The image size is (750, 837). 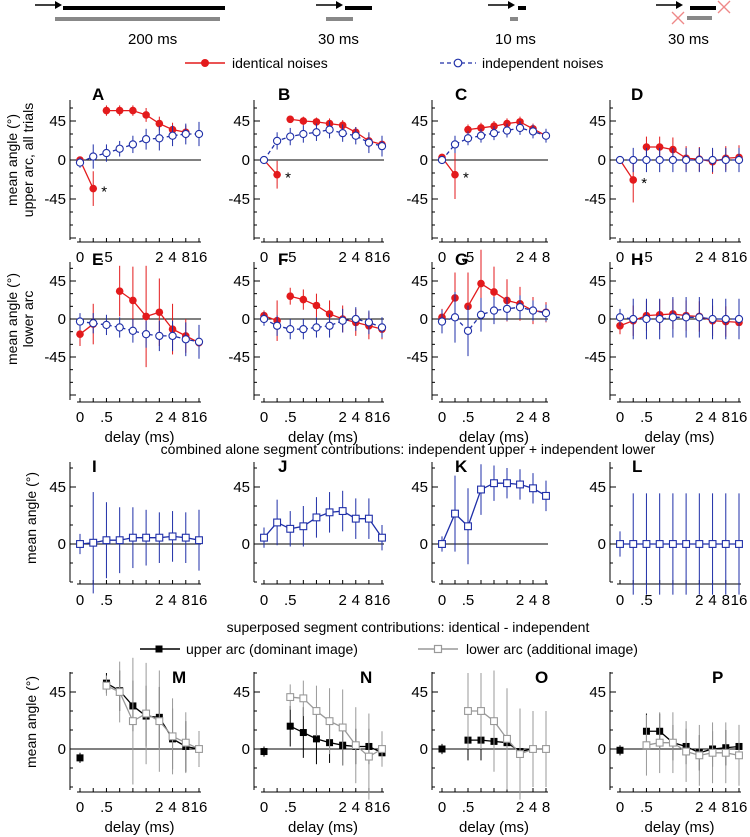 I want to click on row2-ylabel-line2: lower arc, so click(x=28, y=319).